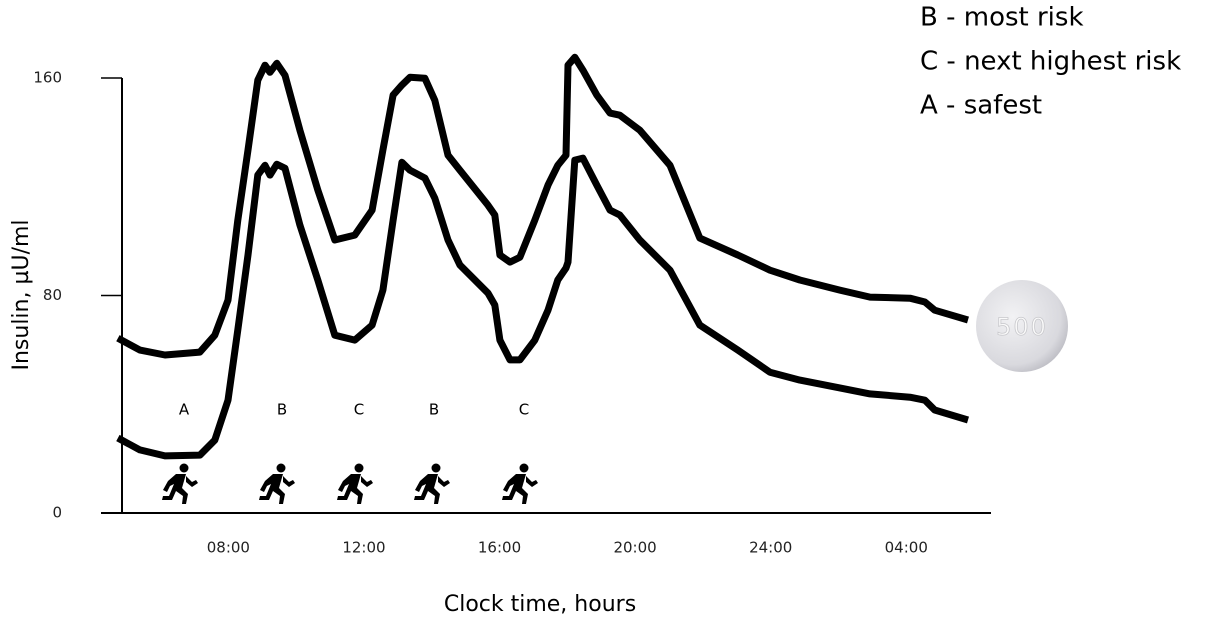 Image resolution: width=1225 pixels, height=622 pixels. Describe the element at coordinates (540, 604) in the screenshot. I see `x-axis-label: Clock time, hours` at that location.